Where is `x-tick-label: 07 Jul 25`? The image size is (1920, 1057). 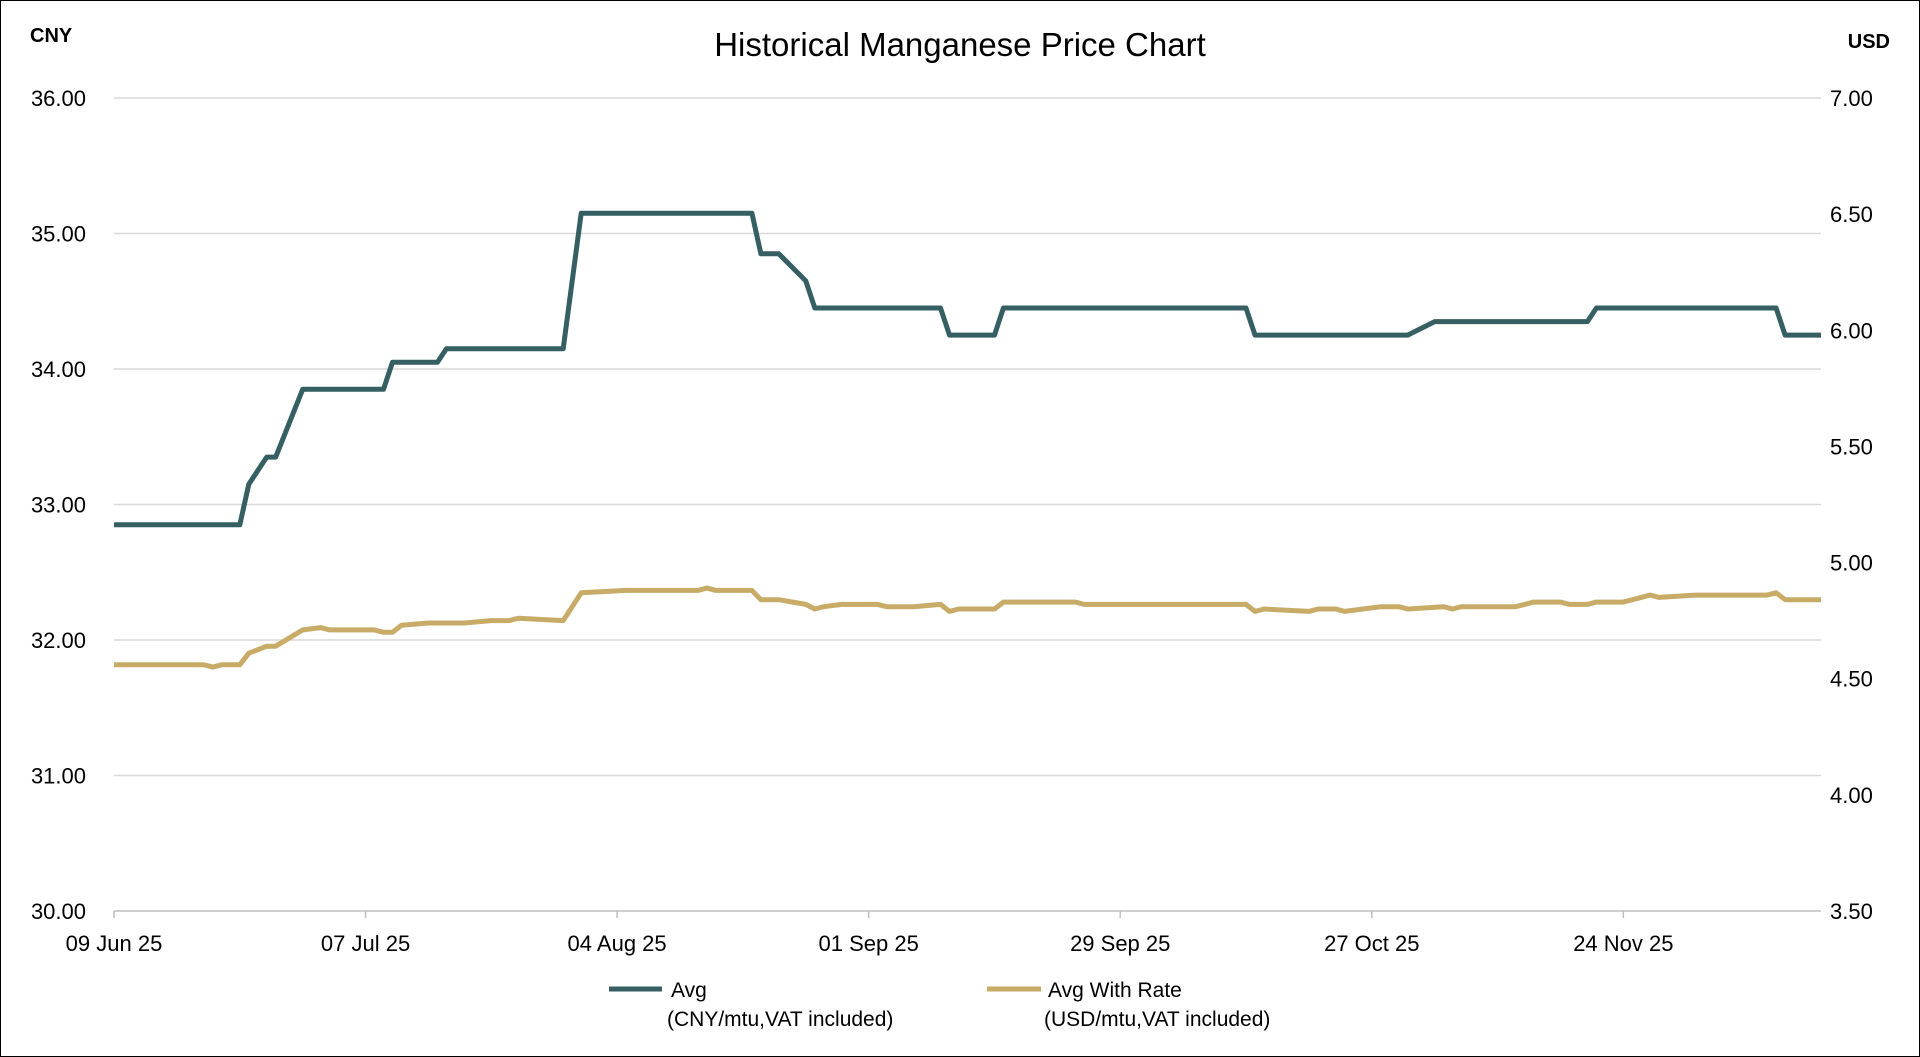
x-tick-label: 07 Jul 25 is located at coordinates (365, 943).